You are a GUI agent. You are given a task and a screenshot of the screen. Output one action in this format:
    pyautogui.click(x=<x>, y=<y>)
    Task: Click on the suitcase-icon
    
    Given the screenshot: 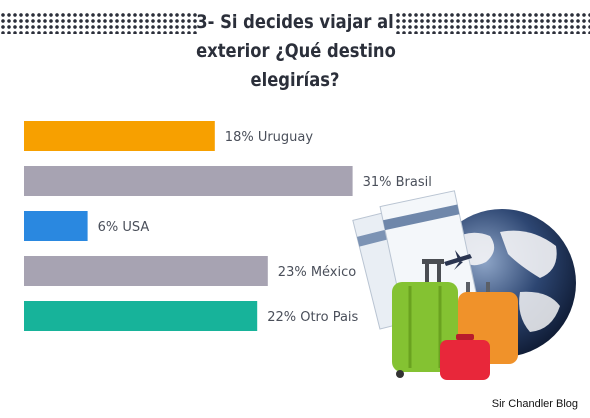 What is the action you would take?
    pyautogui.click(x=455, y=319)
    